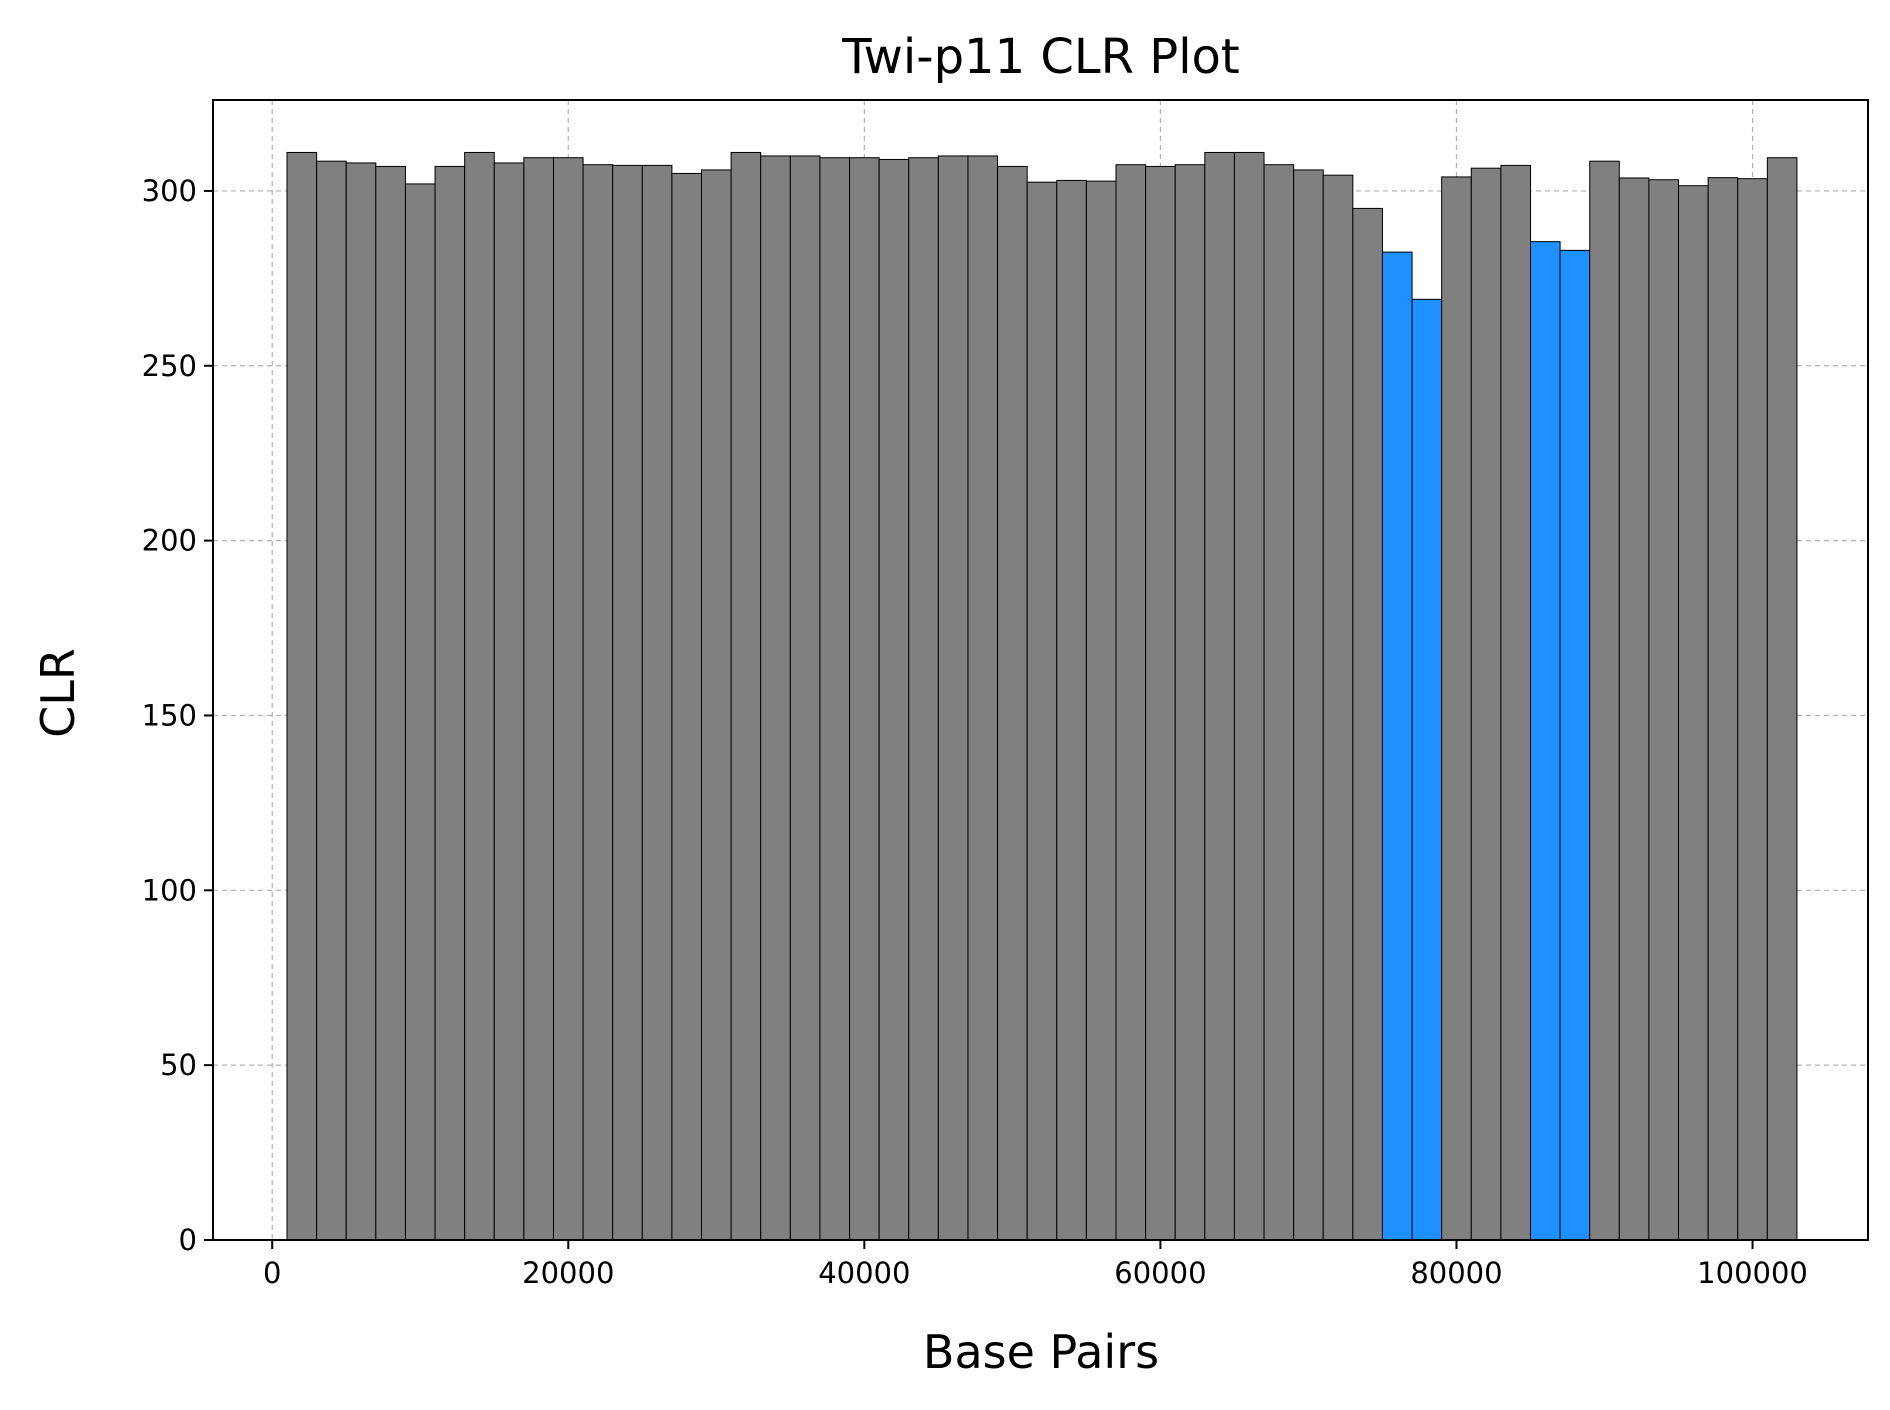 Image resolution: width=1890 pixels, height=1410 pixels. I want to click on x-tick-label: 40000, so click(864, 1273).